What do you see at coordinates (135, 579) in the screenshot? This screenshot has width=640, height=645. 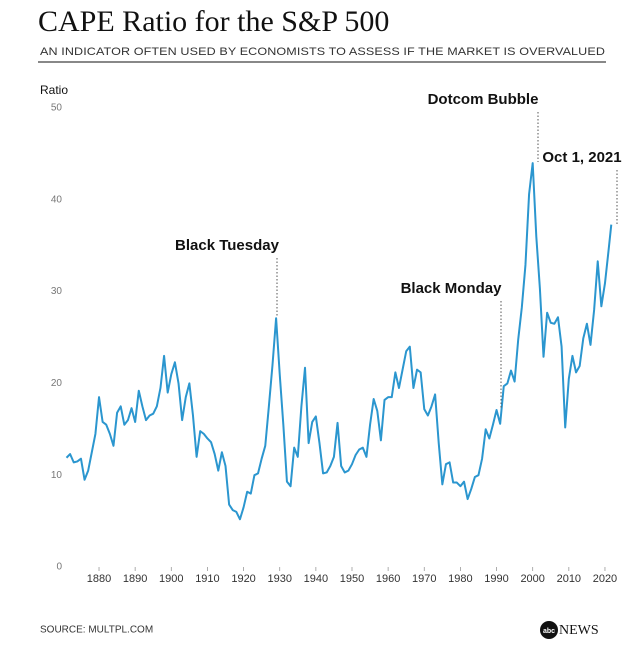 I see `x-tick-label: 1890` at bounding box center [135, 579].